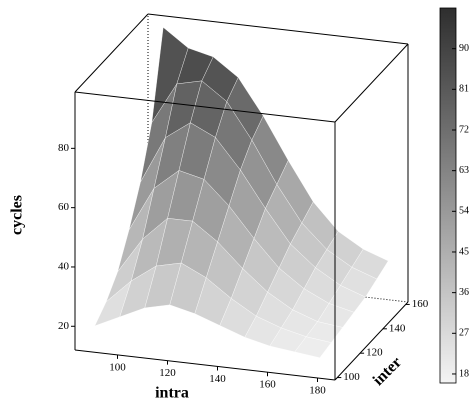 This screenshot has height=404, width=472. Describe the element at coordinates (313, 347) in the screenshot. I see `surface-patch` at that location.